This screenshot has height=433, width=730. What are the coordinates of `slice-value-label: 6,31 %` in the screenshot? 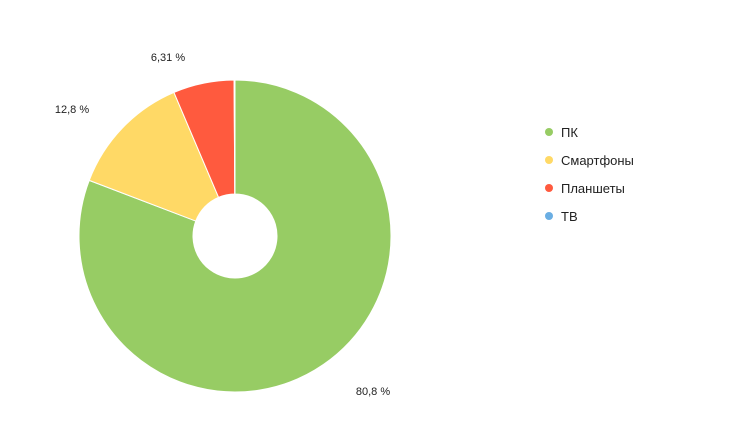 It's located at (168, 58).